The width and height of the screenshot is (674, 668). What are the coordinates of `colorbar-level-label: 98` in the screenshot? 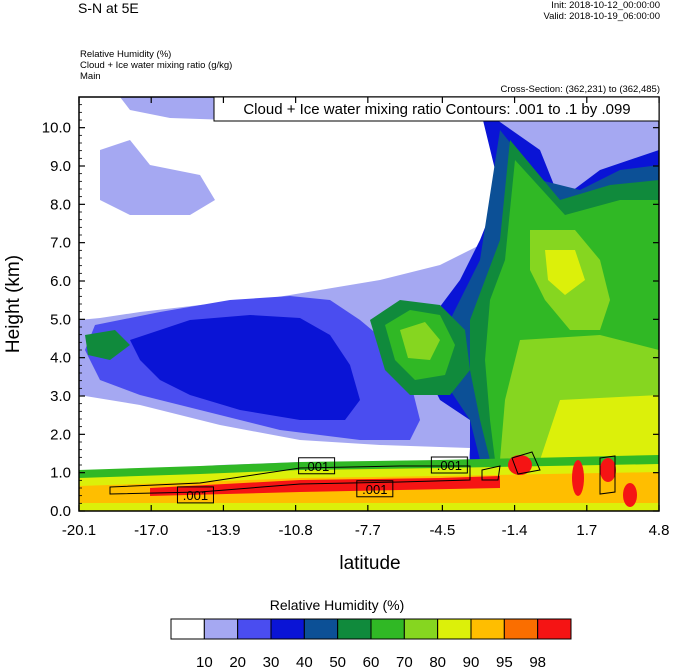 It's located at (537, 661).